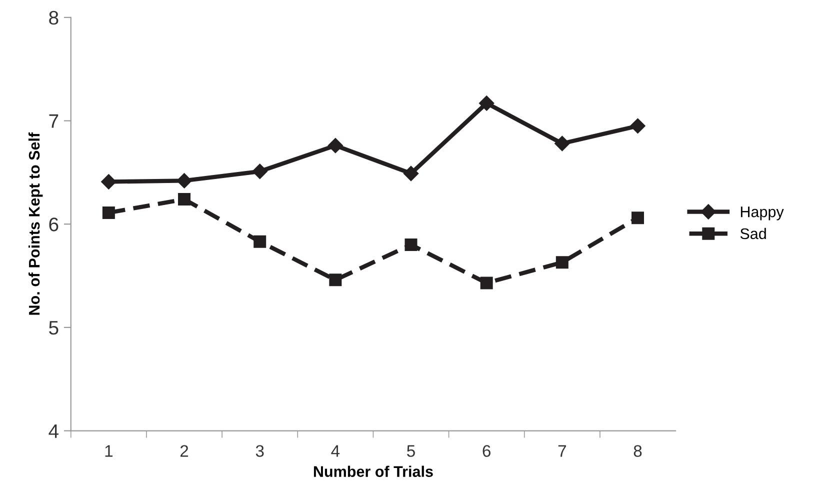 The image size is (834, 498). Describe the element at coordinates (411, 451) in the screenshot. I see `x-tick-label: 5` at that location.